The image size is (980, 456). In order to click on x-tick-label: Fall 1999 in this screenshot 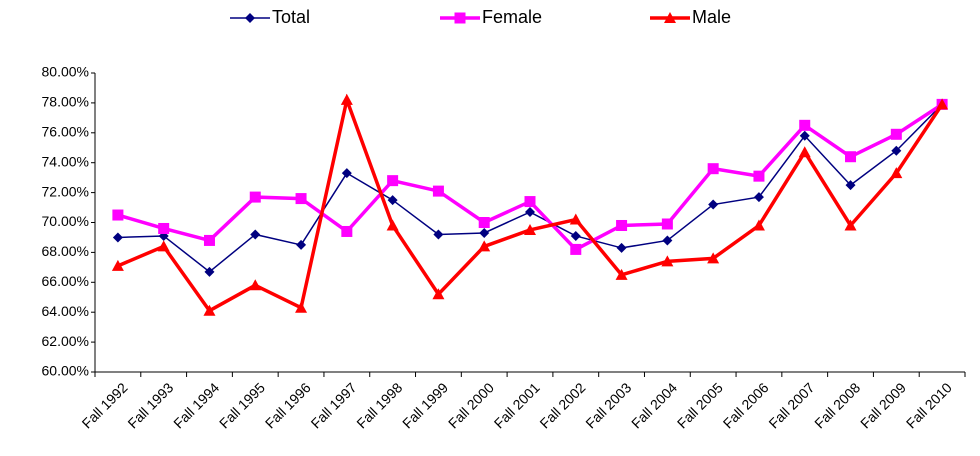, I will do `click(425, 405)`.